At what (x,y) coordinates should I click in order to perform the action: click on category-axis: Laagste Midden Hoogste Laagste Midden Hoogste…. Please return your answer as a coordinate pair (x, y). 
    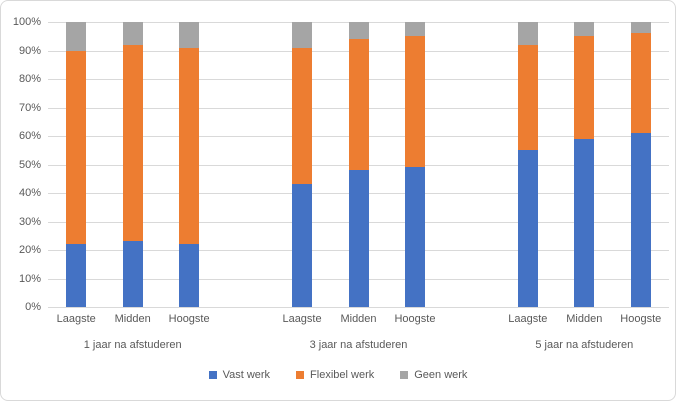
    Looking at the image, I should click on (358, 320).